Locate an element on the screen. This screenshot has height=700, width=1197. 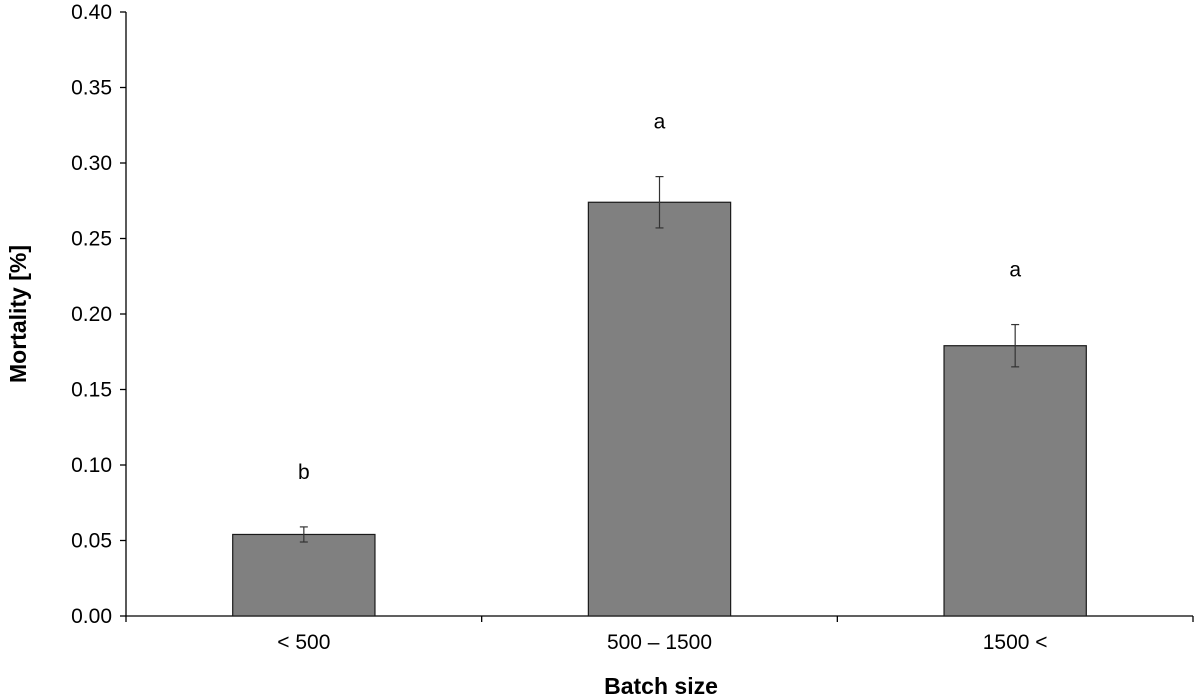
y-tick-label: 0.05 is located at coordinates (91, 541).